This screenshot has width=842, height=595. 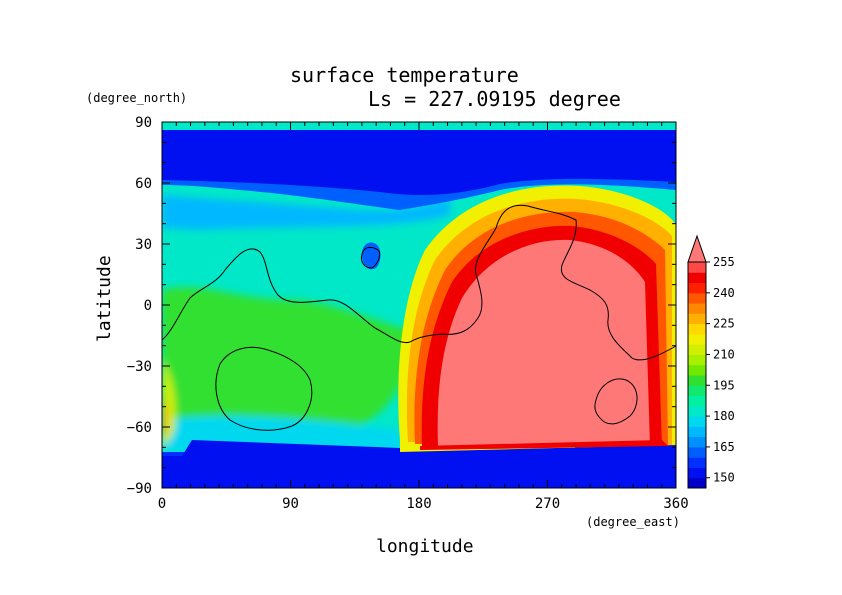 I want to click on colorbar-extend-arrow, so click(x=697, y=248).